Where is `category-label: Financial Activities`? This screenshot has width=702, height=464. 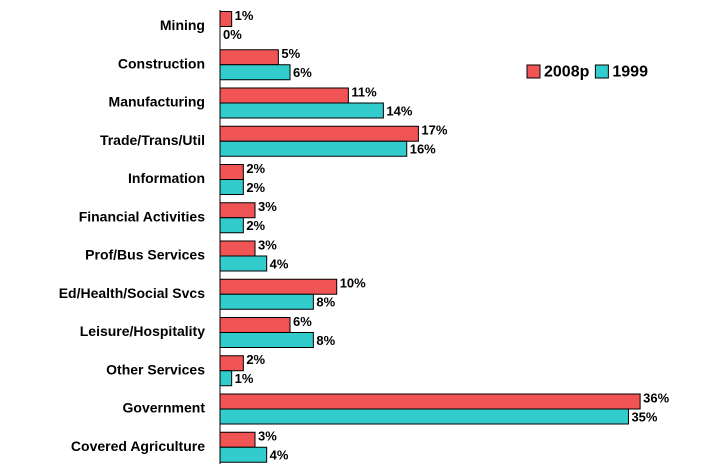 category-label: Financial Activities is located at coordinates (142, 216).